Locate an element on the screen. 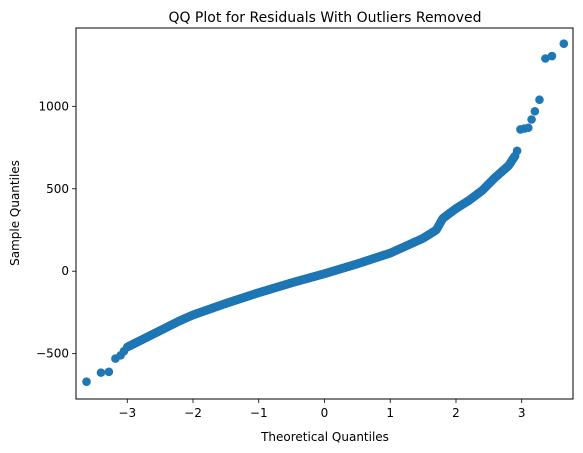 This screenshot has width=583, height=453. x-axis-ticks: −3 −2 −1 0 1 2 3 is located at coordinates (322, 409).